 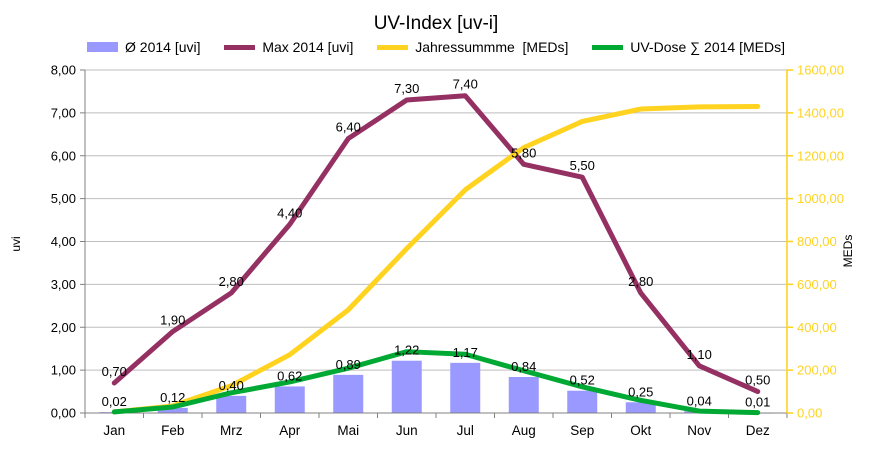 I want to click on y-left-tick-label: 4,00, so click(x=63, y=241).